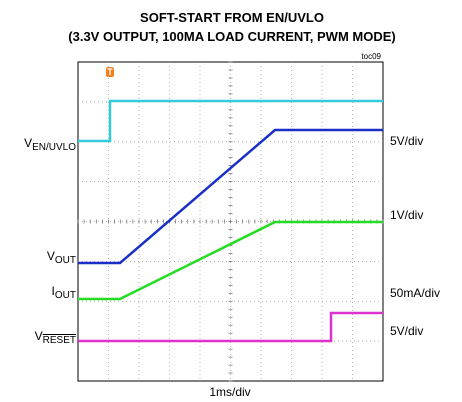  What do you see at coordinates (110, 72) in the screenshot?
I see `trigger-marker` at bounding box center [110, 72].